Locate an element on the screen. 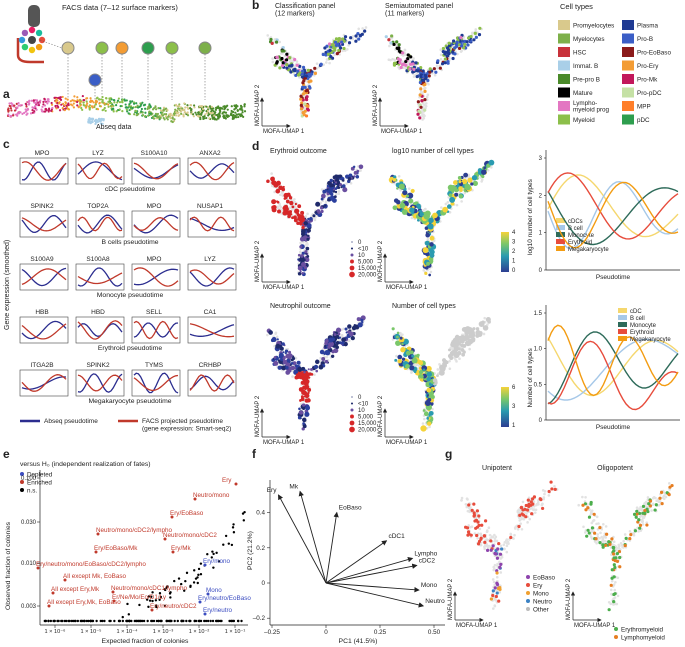 This screenshot has width=685, height=647. combination-label: Ery/neutro is located at coordinates (218, 610).